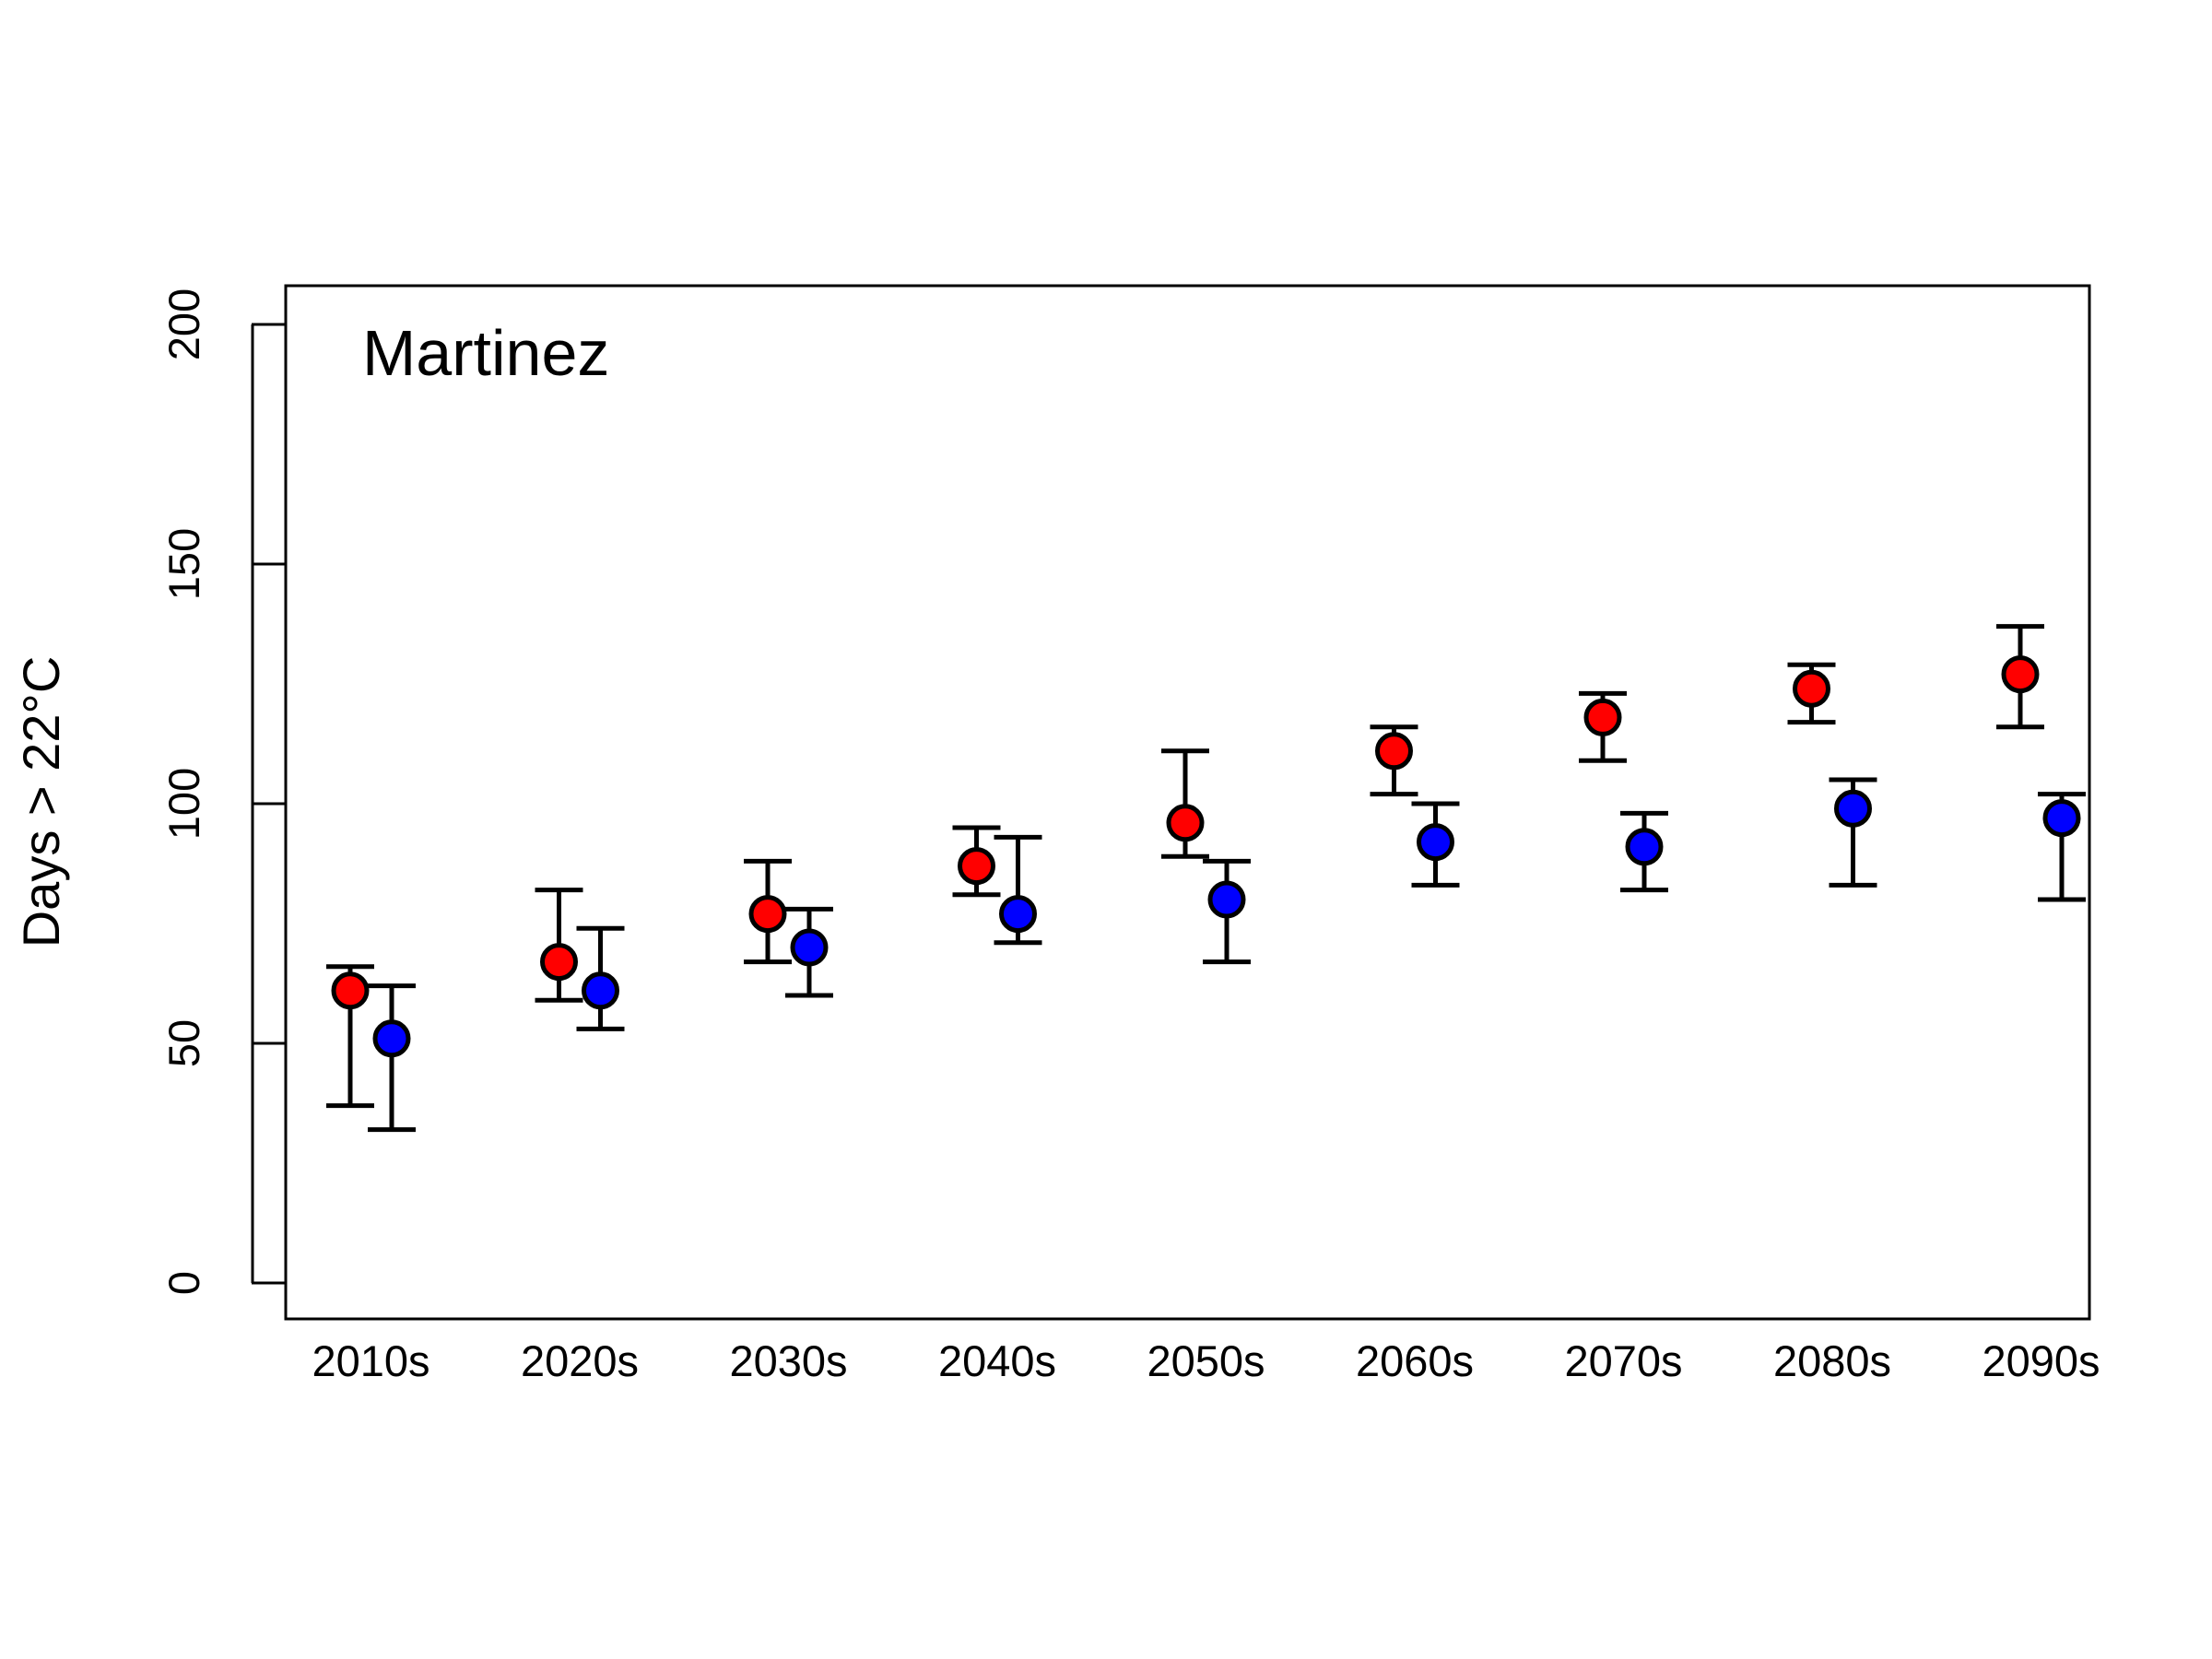 The height and width of the screenshot is (1659, 2212). I want to click on chart-title: Martinez, so click(485, 353).